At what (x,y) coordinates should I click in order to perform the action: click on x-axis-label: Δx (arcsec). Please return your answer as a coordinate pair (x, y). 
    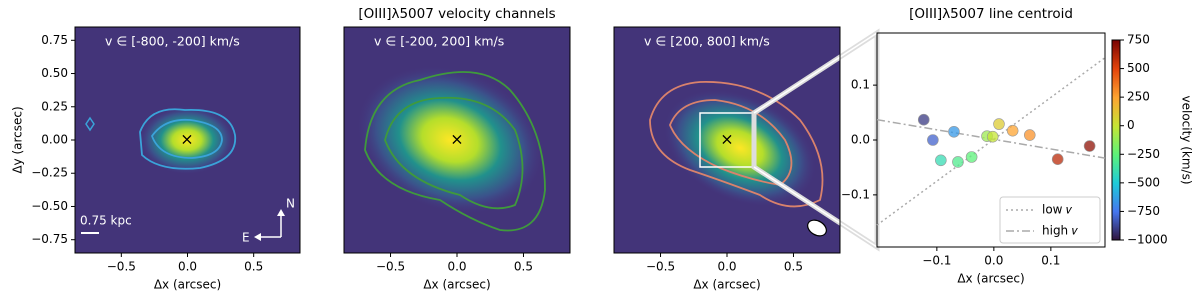
    Looking at the image, I should click on (990, 279).